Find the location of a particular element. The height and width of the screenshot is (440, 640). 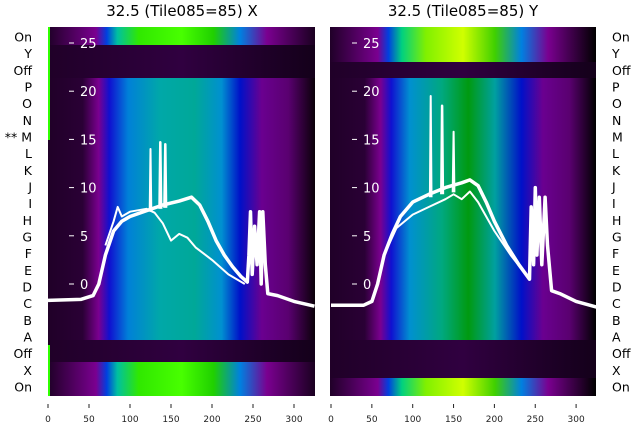

row-label: M is located at coordinates (617, 137).